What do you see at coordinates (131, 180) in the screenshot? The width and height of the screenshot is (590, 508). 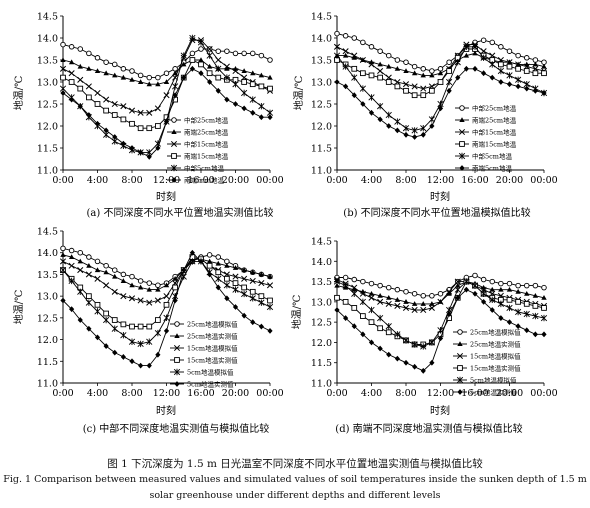 I see `x-tick-label: 8:00` at bounding box center [131, 180].